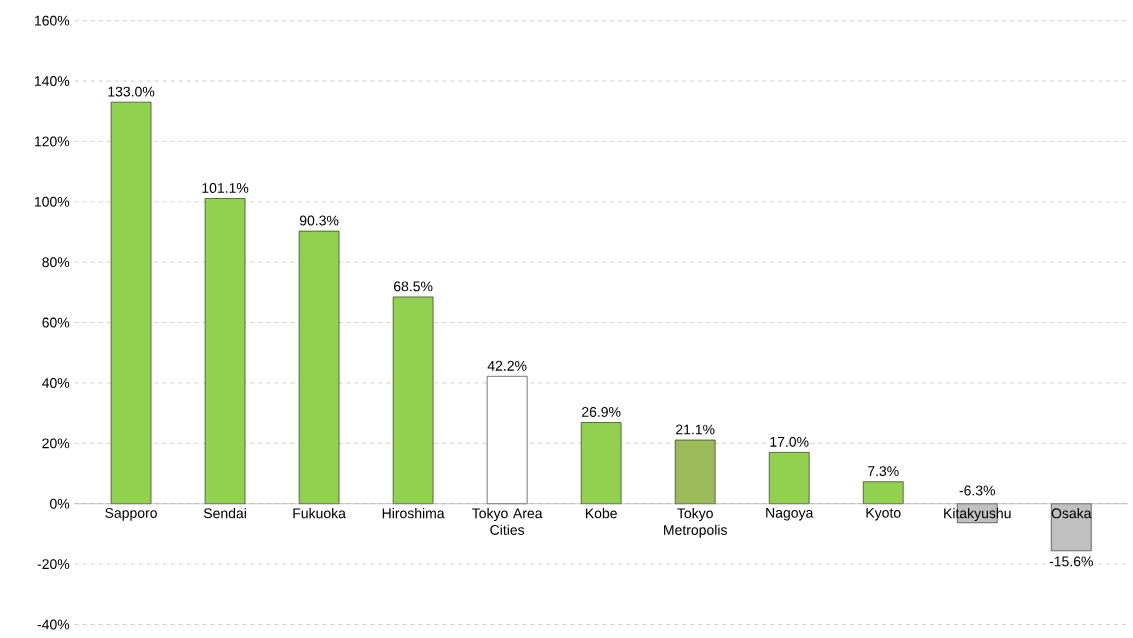 This screenshot has width=1133, height=638. I want to click on data-label: -6.3%, so click(977, 490).